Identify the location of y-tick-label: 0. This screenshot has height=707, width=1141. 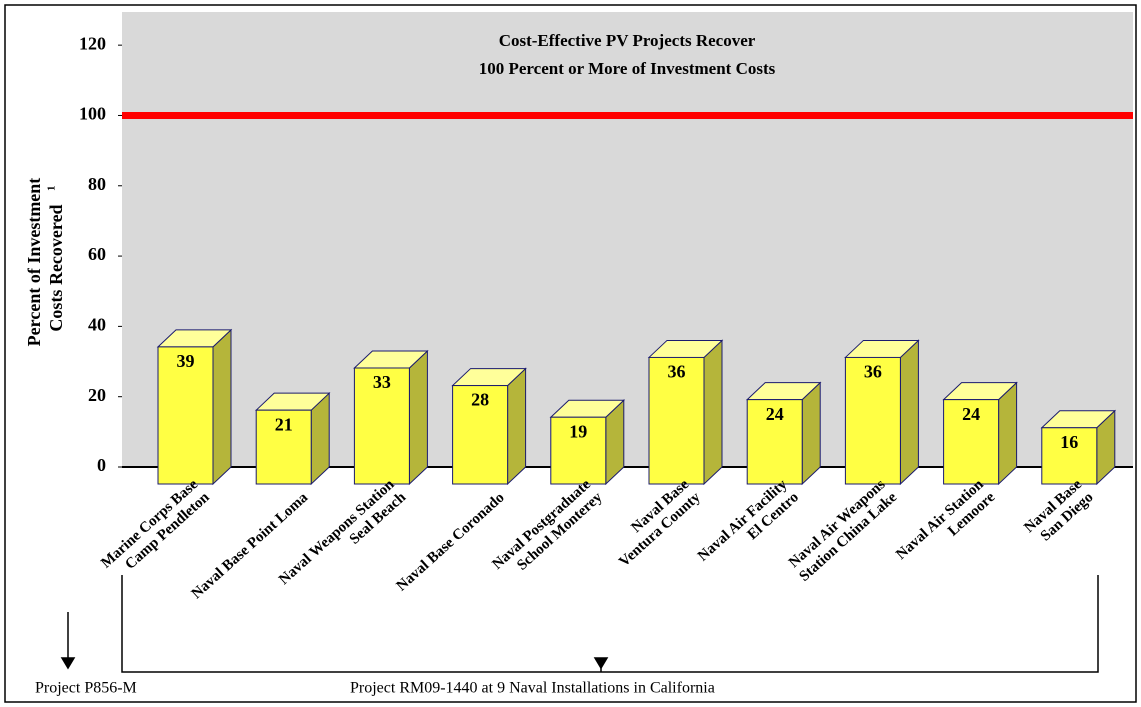
(101, 465).